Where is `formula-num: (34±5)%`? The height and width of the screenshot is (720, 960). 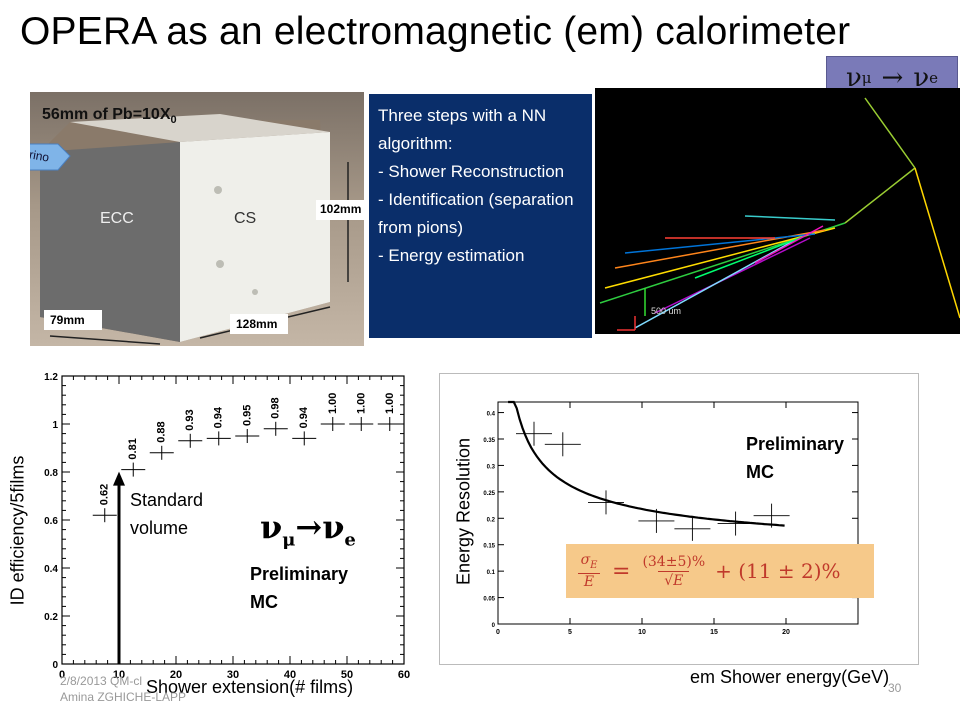
formula-num: (34±5)% is located at coordinates (674, 561).